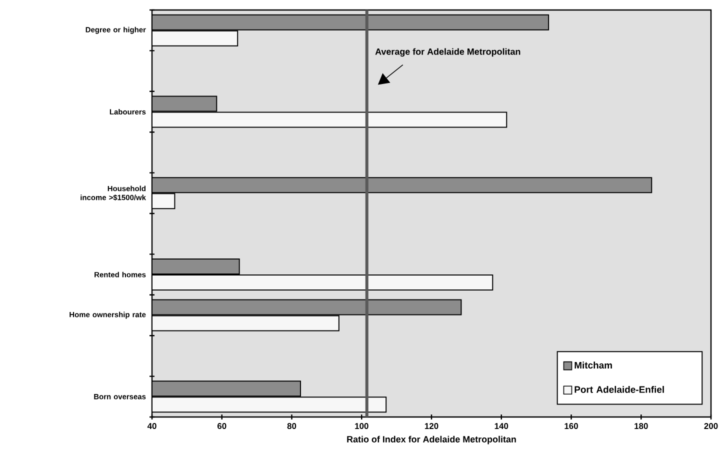  Describe the element at coordinates (501, 426) in the screenshot. I see `x-tick-label: 140` at that location.